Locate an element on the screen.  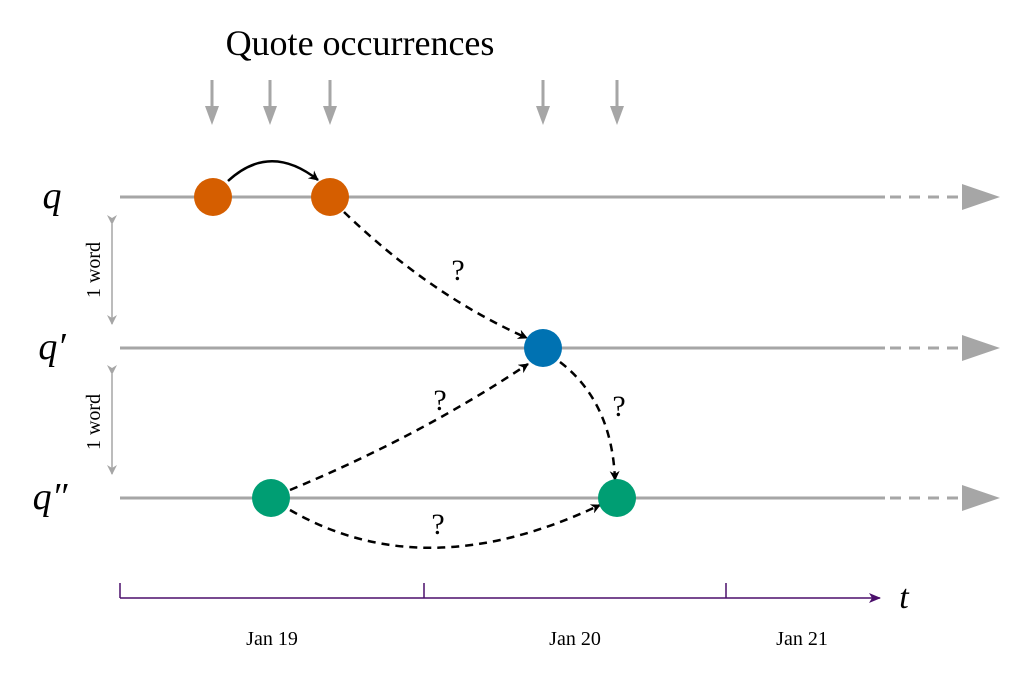
time-axis: t Jan 19 Jan 20 Jan 21 is located at coordinates (514, 614).